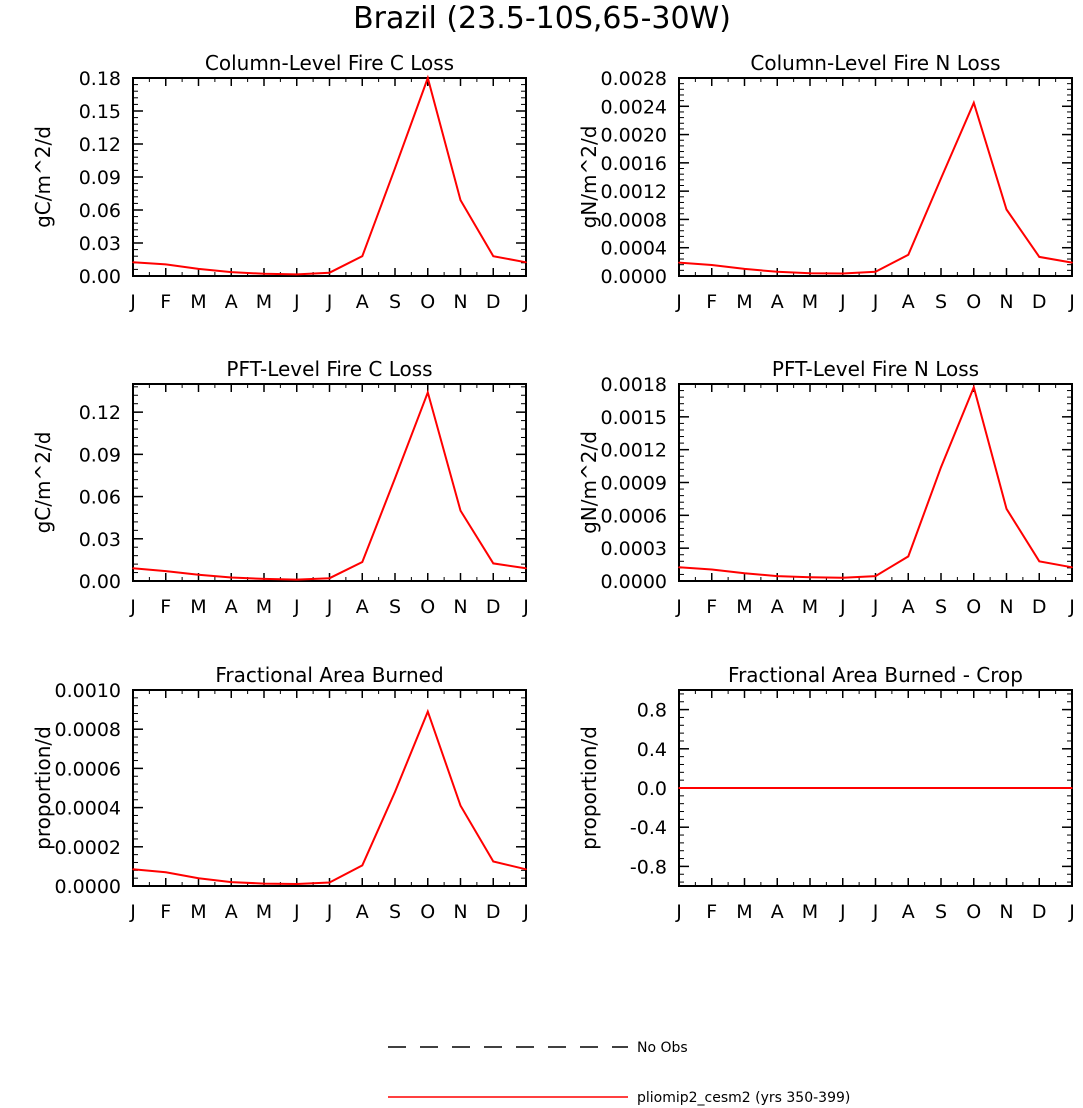  Describe the element at coordinates (329, 675) in the screenshot. I see `chart-title: Fractional Area Burned` at that location.